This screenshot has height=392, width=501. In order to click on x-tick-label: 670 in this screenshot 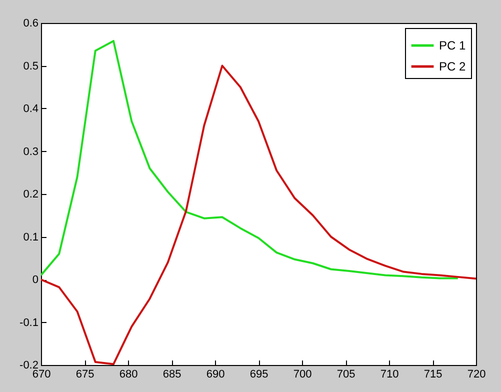, I will do `click(41, 374)`.